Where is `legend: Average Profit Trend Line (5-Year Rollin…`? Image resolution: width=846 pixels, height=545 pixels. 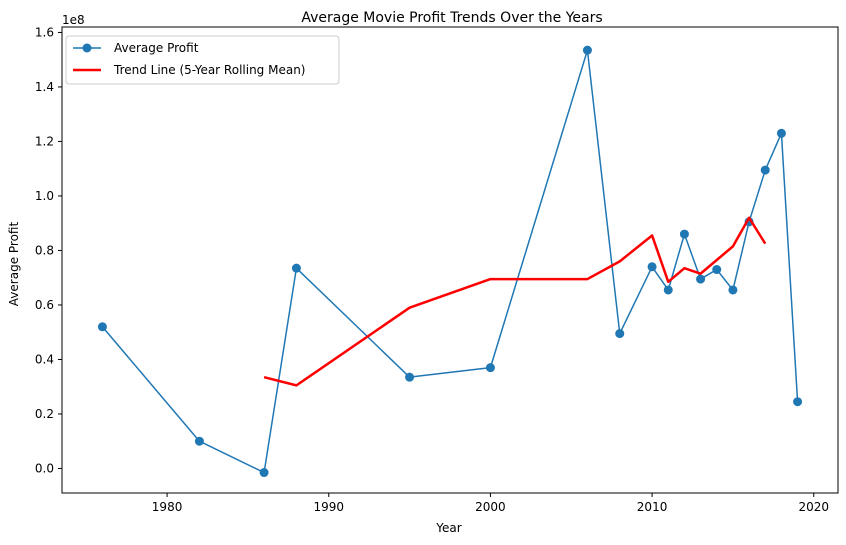
legend: Average Profit Trend Line (5-Year Rollin… is located at coordinates (202, 60).